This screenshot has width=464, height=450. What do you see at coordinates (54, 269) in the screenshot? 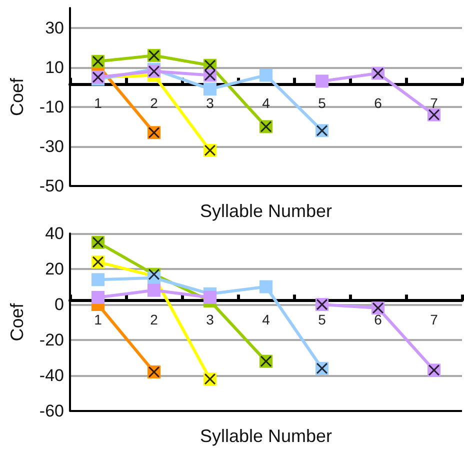
I see `y-tick-label: 20` at bounding box center [54, 269].